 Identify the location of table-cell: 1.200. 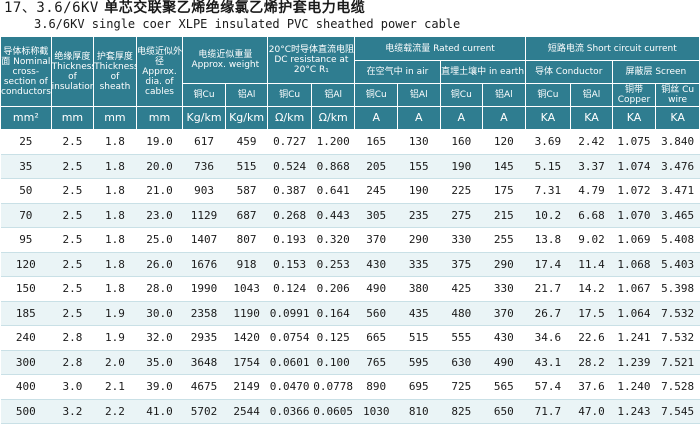
(333, 142).